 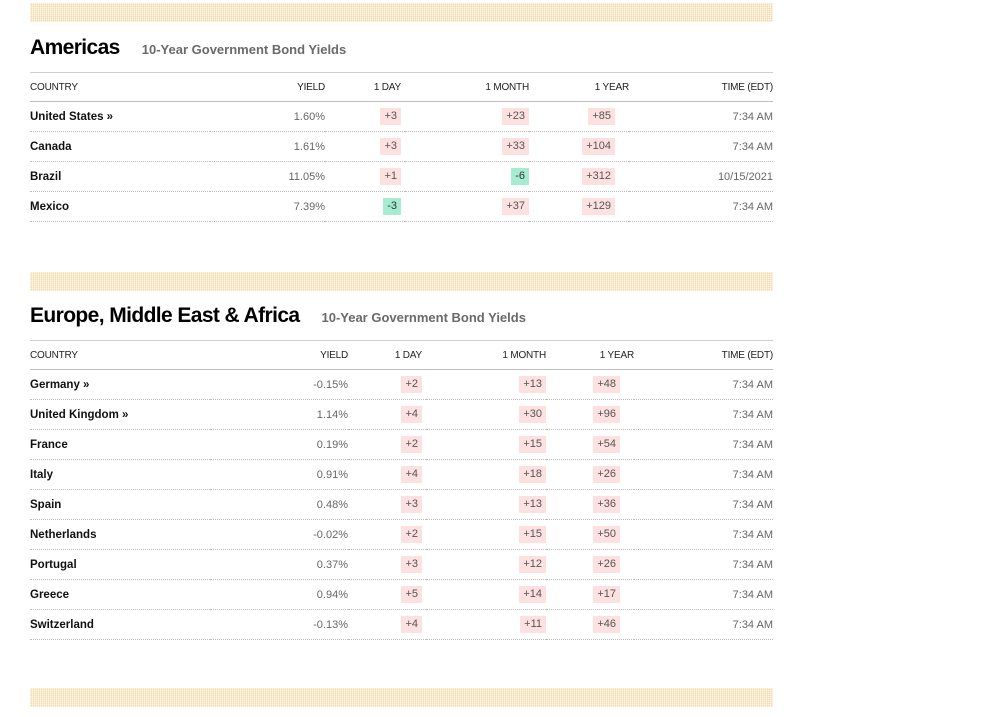 I want to click on change-badge: +4, so click(x=411, y=624).